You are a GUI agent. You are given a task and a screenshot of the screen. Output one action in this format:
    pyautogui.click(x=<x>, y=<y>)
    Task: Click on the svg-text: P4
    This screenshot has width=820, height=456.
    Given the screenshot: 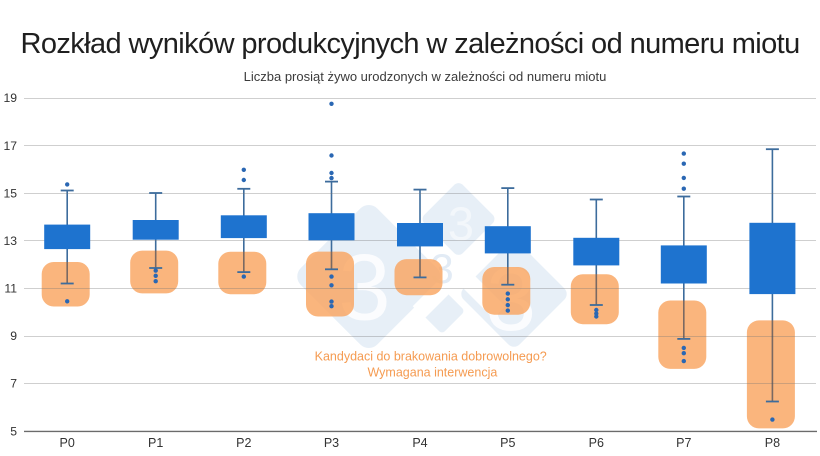 What is the action you would take?
    pyautogui.click(x=419, y=443)
    